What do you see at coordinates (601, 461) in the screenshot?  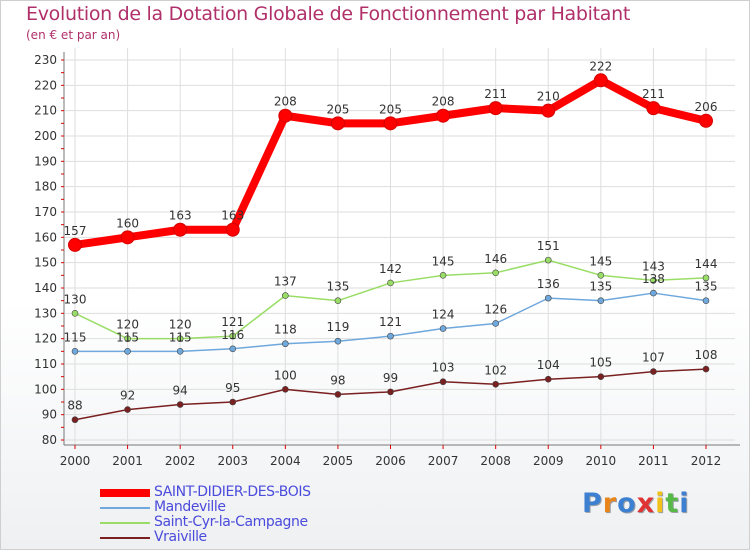 I see `x-tick-label: 2010` at bounding box center [601, 461].